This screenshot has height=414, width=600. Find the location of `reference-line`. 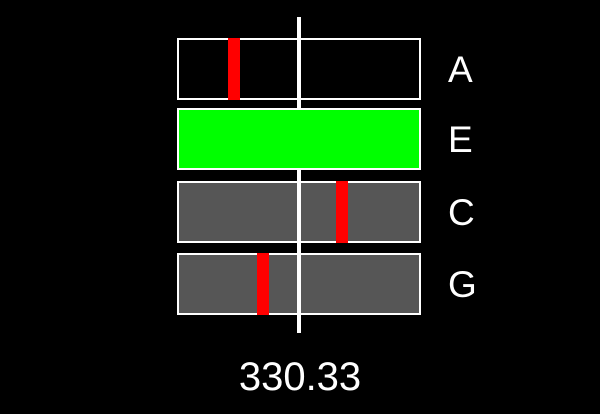

reference-line is located at coordinates (299, 175).